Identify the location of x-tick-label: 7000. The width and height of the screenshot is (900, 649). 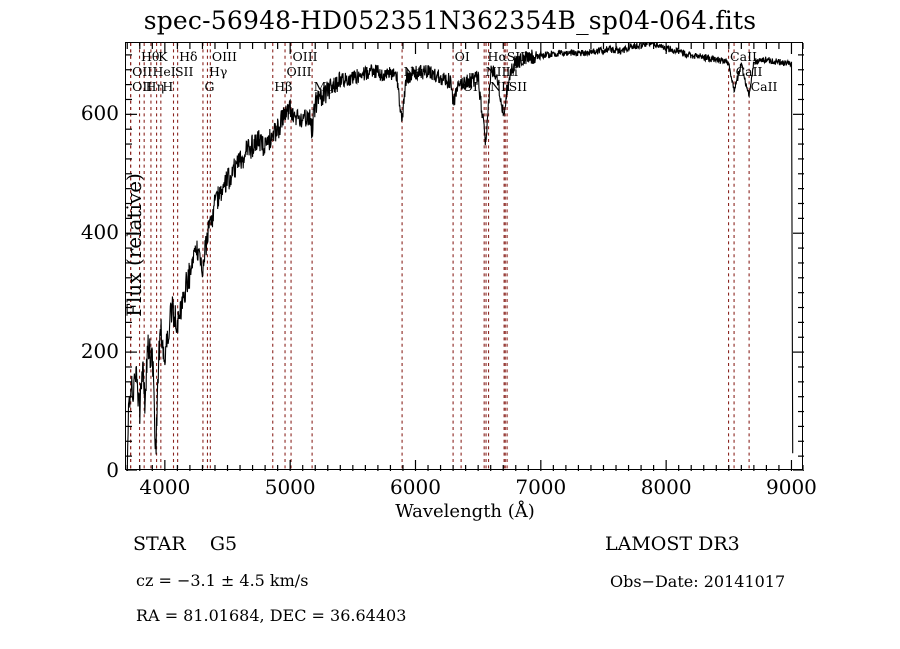
(541, 487).